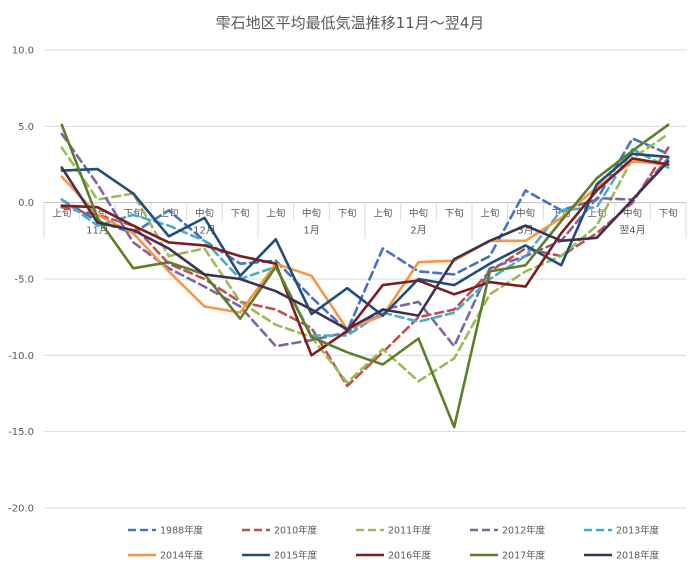 Image resolution: width=700 pixels, height=574 pixels. Describe the element at coordinates (296, 531) in the screenshot. I see `legend-label: 2010年度` at that location.